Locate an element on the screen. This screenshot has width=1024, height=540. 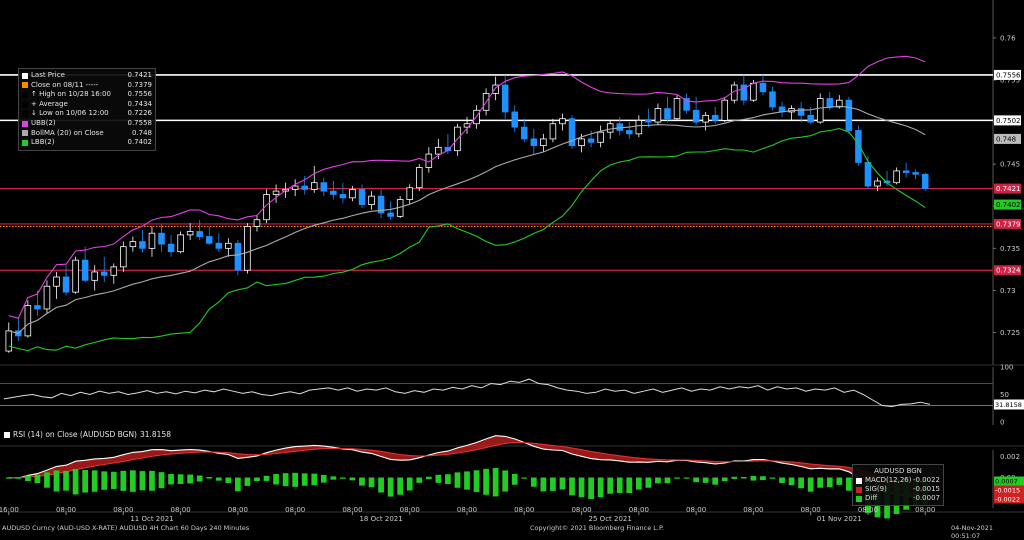
macd-legend-label: Diff is located at coordinates (871, 498).